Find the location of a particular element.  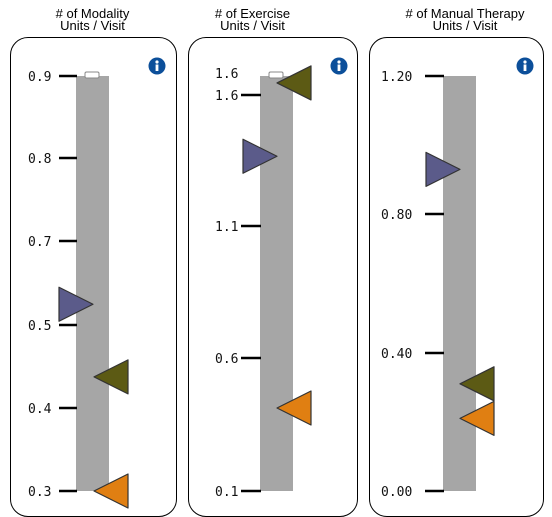

gauge-1-handle is located at coordinates (92, 75).